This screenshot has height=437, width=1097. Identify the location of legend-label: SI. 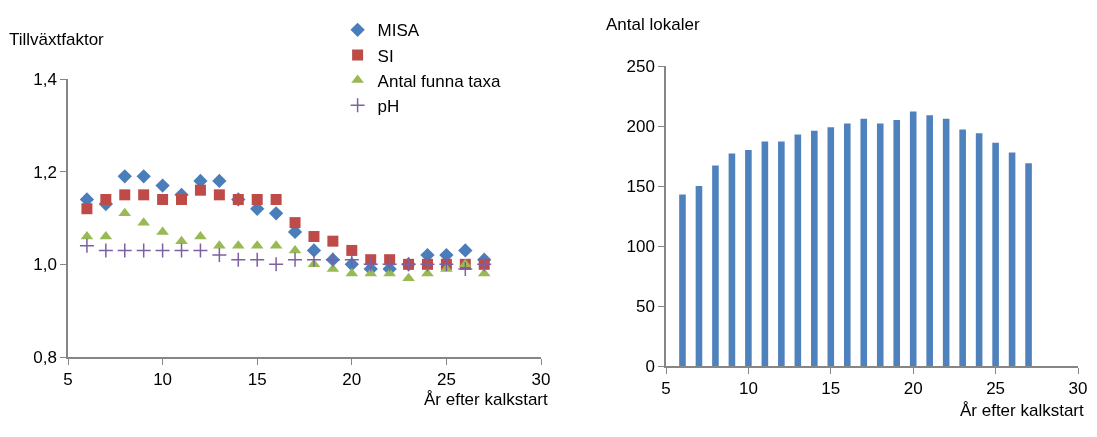
(385, 56).